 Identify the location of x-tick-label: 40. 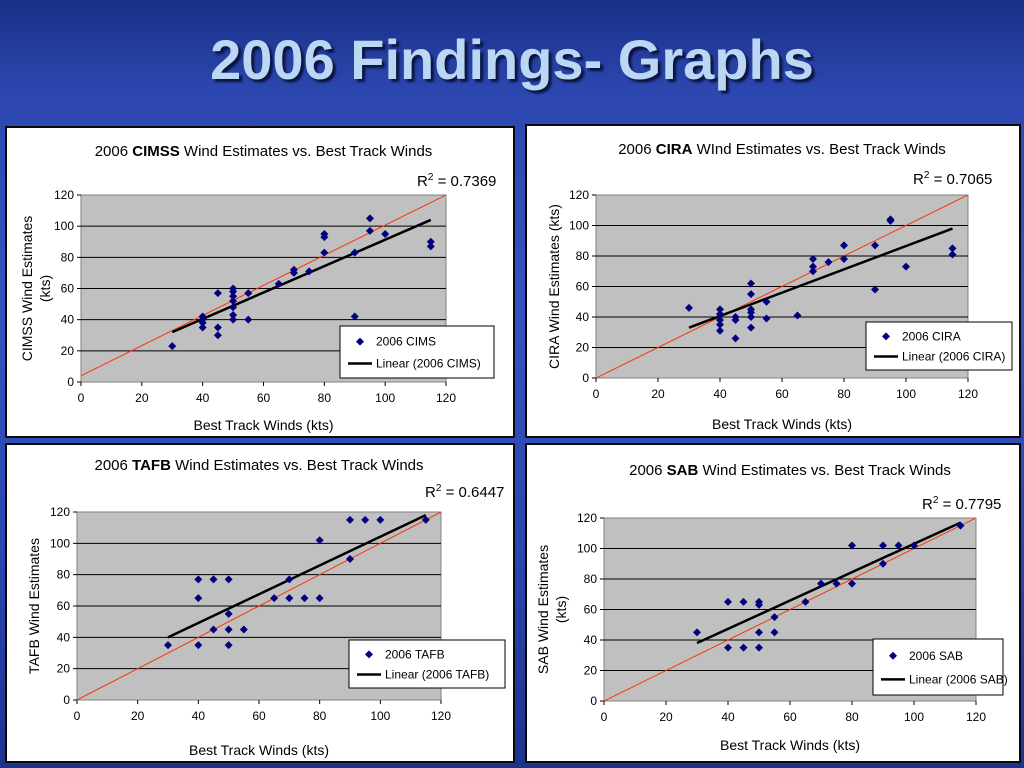
(728, 717).